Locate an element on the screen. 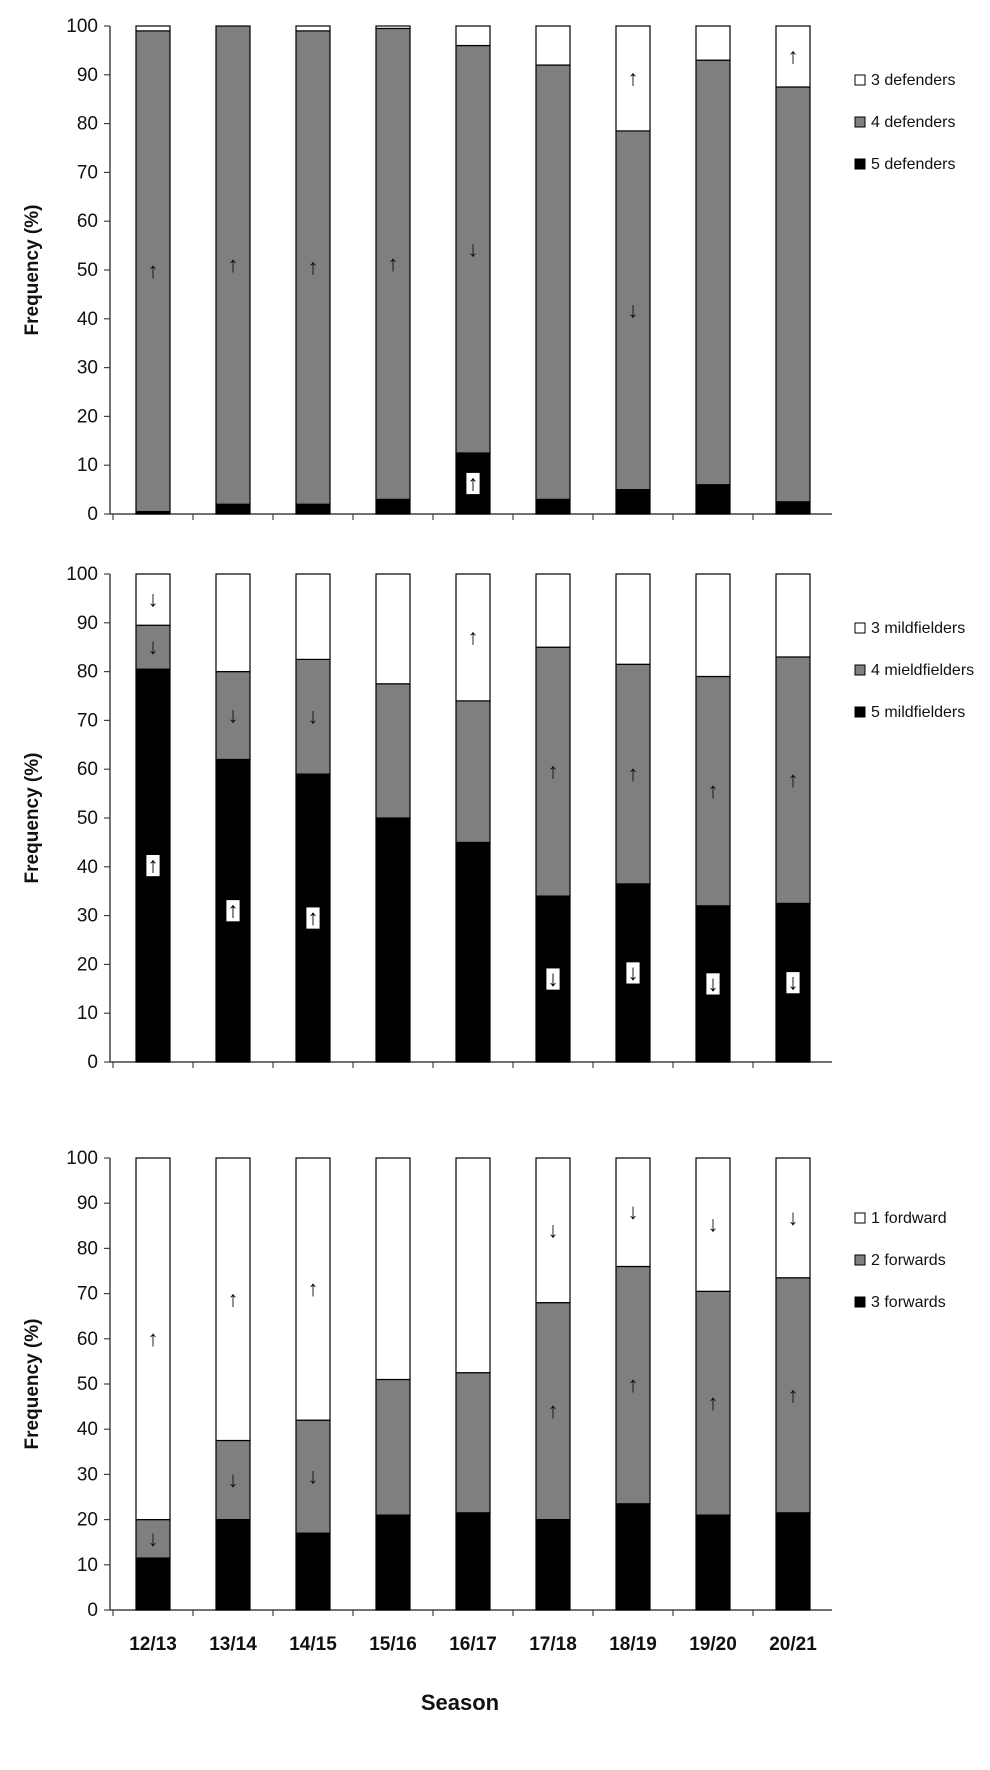  y-tick-label: 70 is located at coordinates (87, 172).